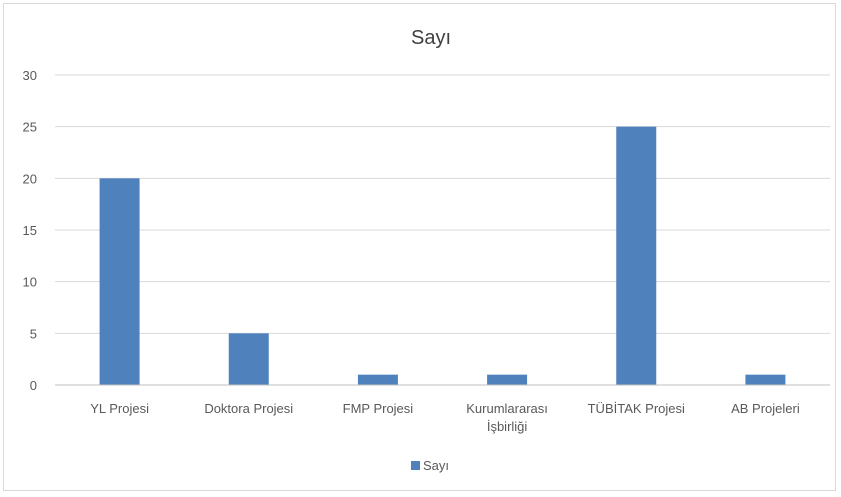  I want to click on y-tick-label: 10, so click(30, 282).